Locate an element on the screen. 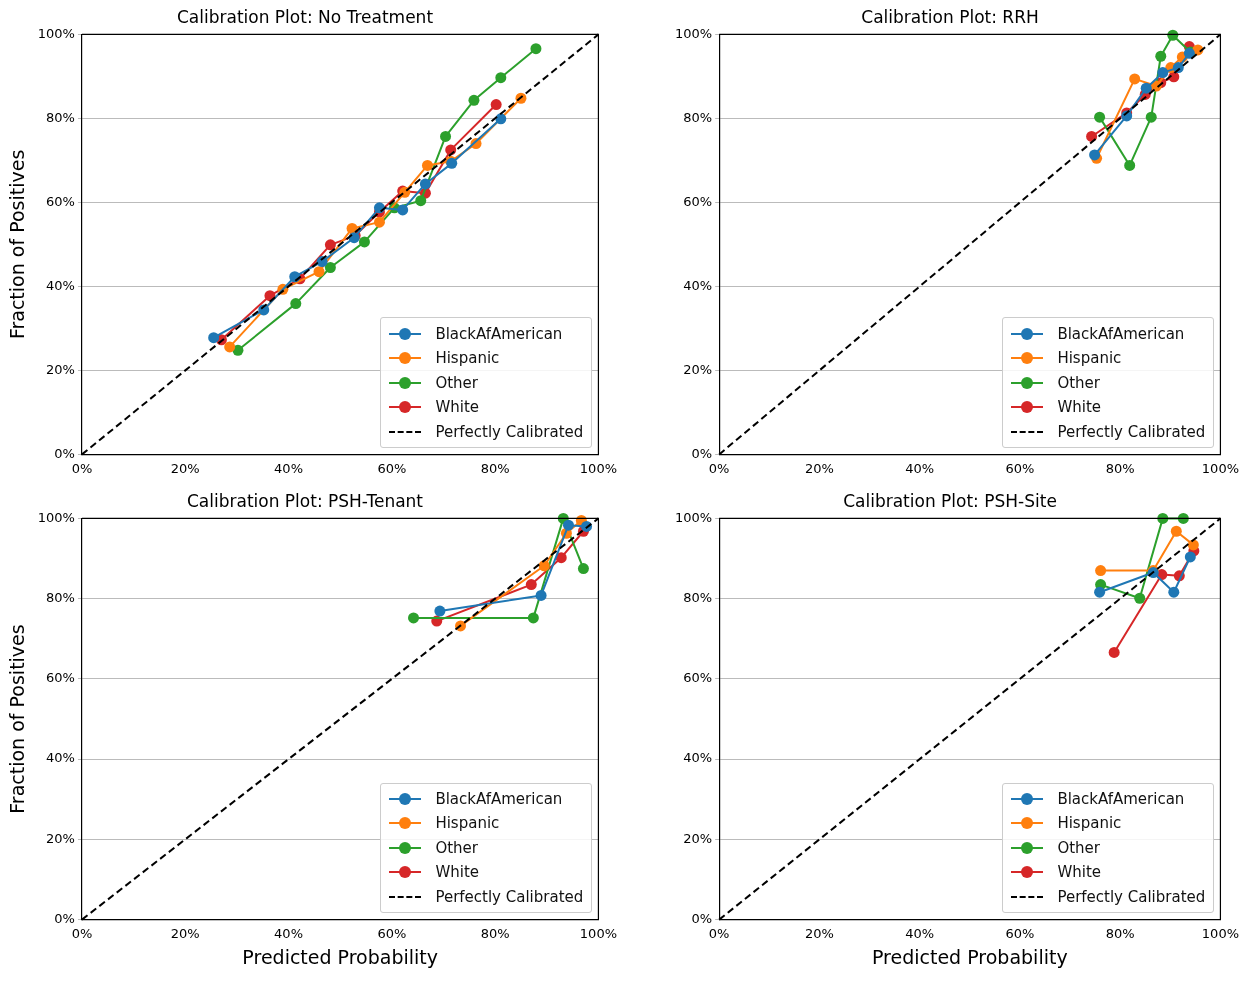 The width and height of the screenshot is (1245, 986). chart-title: Calibration Plot: No Treatment is located at coordinates (305, 16).